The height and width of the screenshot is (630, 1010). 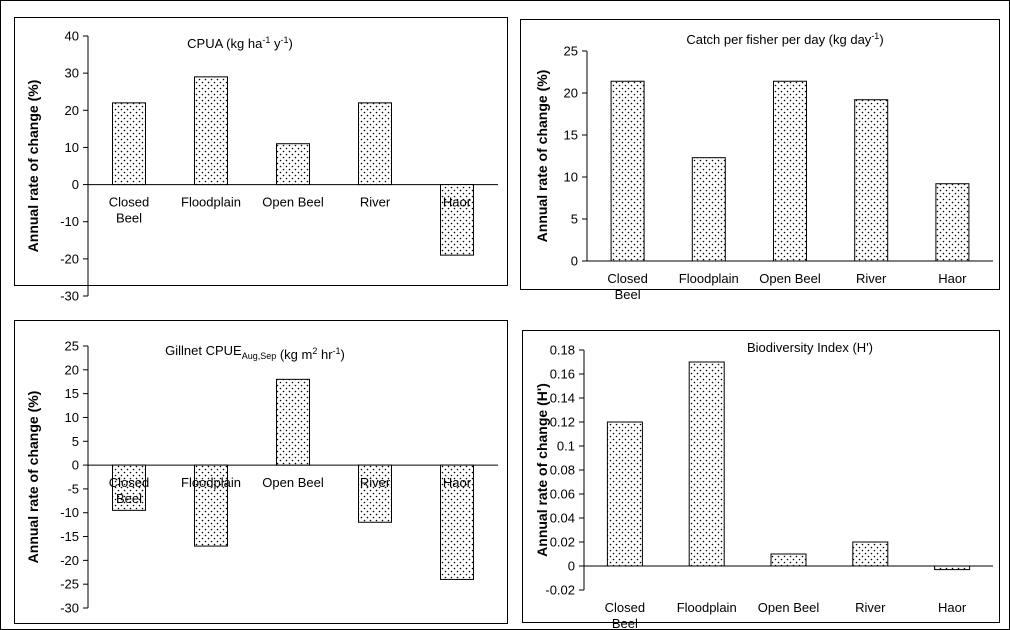 What do you see at coordinates (560, 590) in the screenshot?
I see `y-tick-label: -0.02` at bounding box center [560, 590].